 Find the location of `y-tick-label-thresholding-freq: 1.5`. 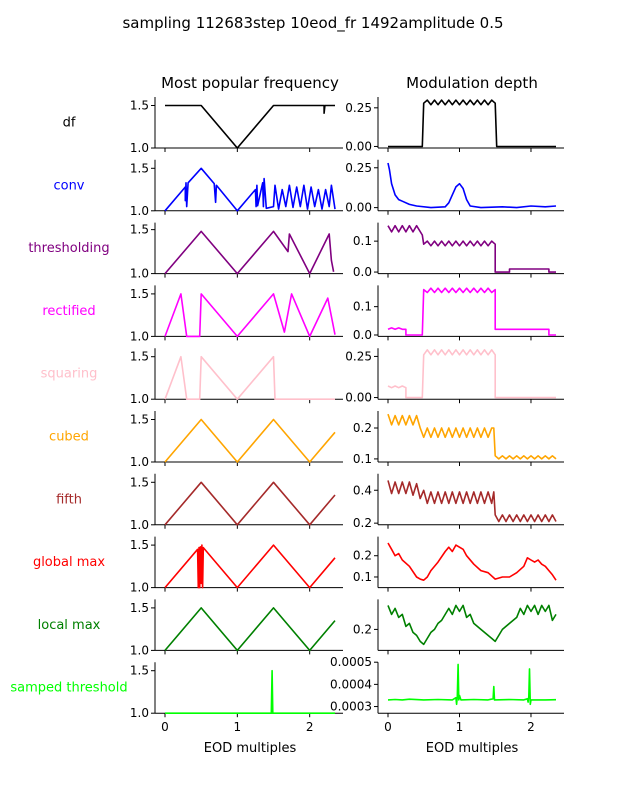

y-tick-label-thresholding-freq: 1.5 is located at coordinates (139, 230).